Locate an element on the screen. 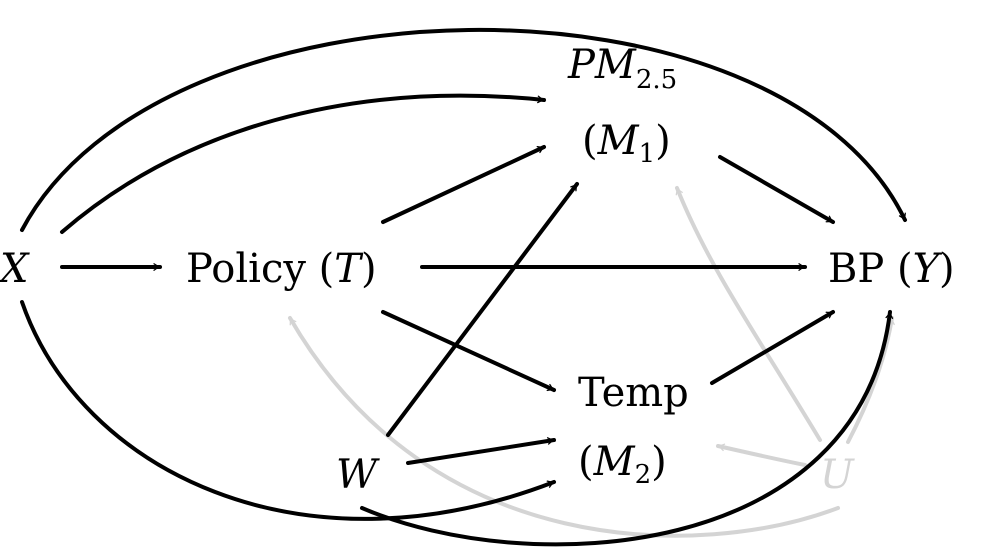 The height and width of the screenshot is (548, 982). node-Y: BP (Y) is located at coordinates (891, 269).